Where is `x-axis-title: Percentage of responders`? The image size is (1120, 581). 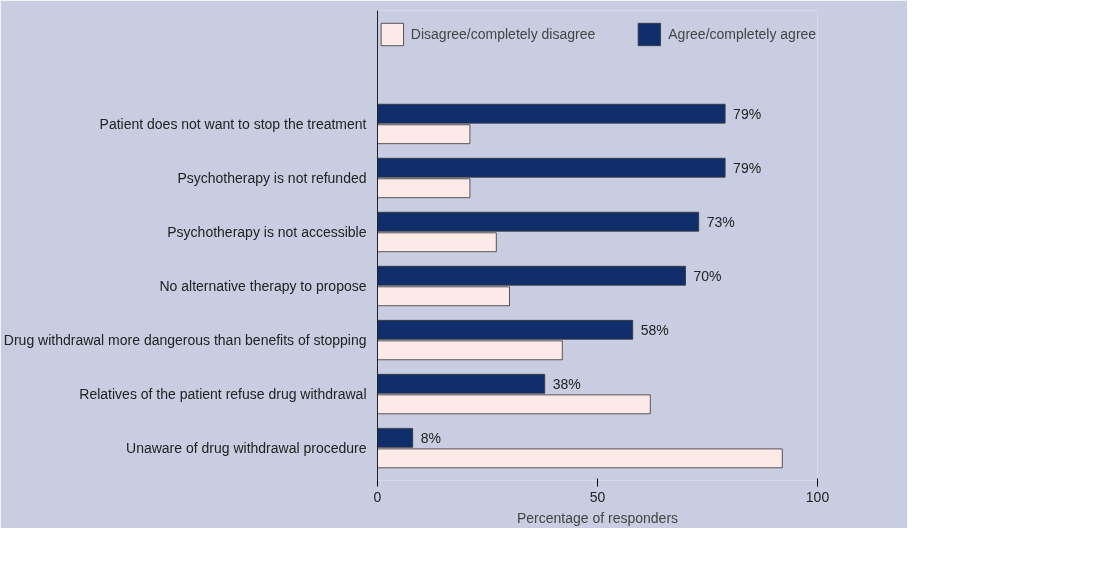 x-axis-title: Percentage of responders is located at coordinates (597, 517).